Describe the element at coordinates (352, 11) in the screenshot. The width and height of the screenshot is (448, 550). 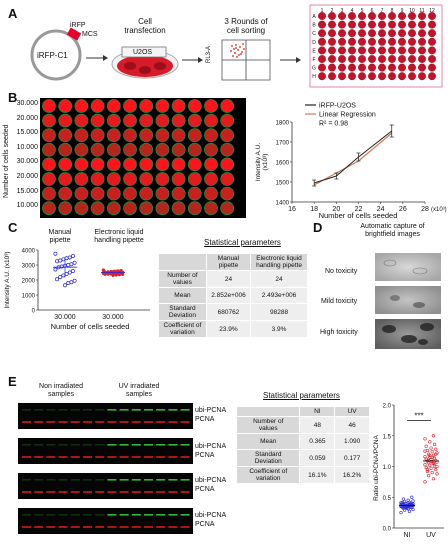
I see `plate-col-label: 4` at that location.